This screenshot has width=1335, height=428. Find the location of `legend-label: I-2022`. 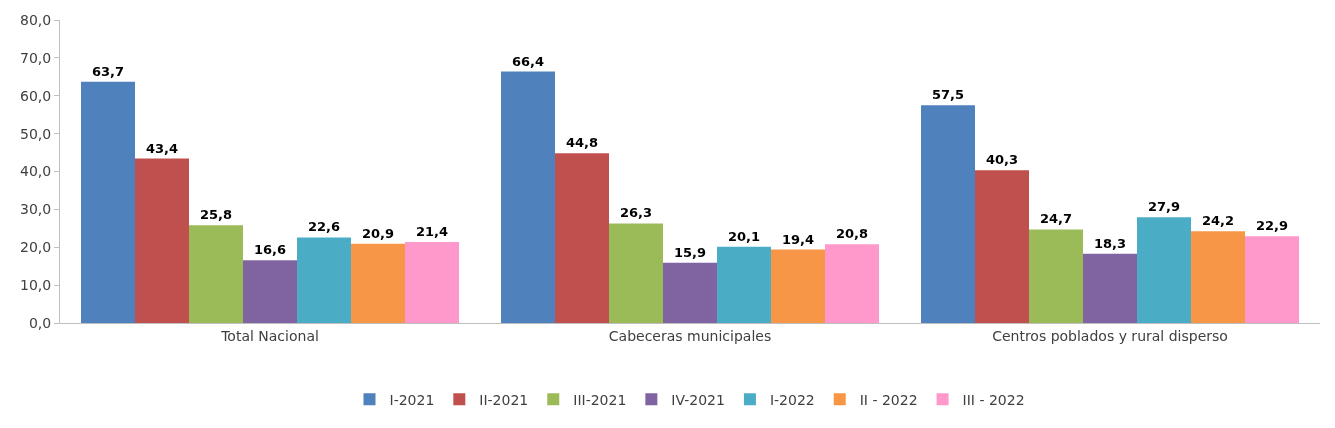

legend-label: I-2022 is located at coordinates (792, 399).